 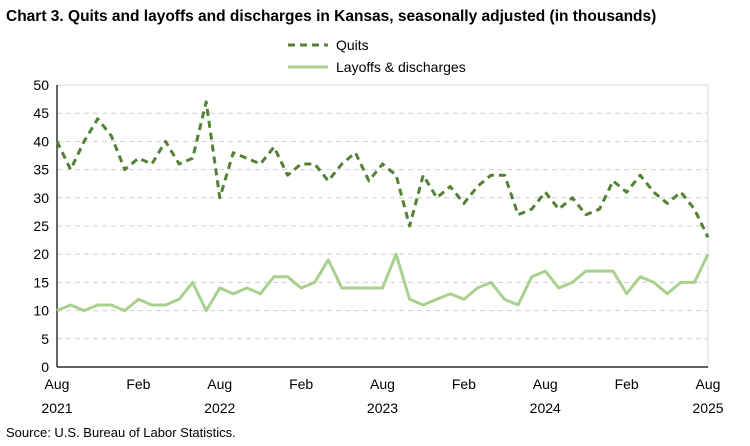 I want to click on source-note: Source: U.S. Bureau of Labor Statistics., so click(x=121, y=432).